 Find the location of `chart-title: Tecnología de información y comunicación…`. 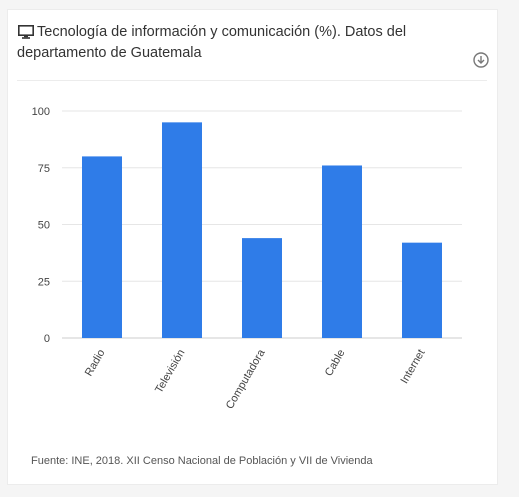

chart-title: Tecnología de información y comunicación… is located at coordinates (212, 42).